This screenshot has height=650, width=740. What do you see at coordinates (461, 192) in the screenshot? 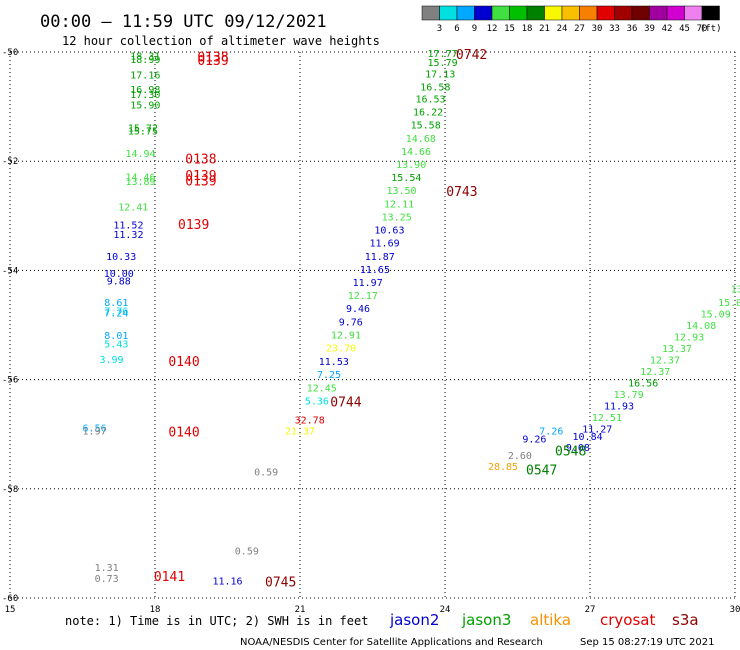
I see `pass-label: 0743` at bounding box center [461, 192].